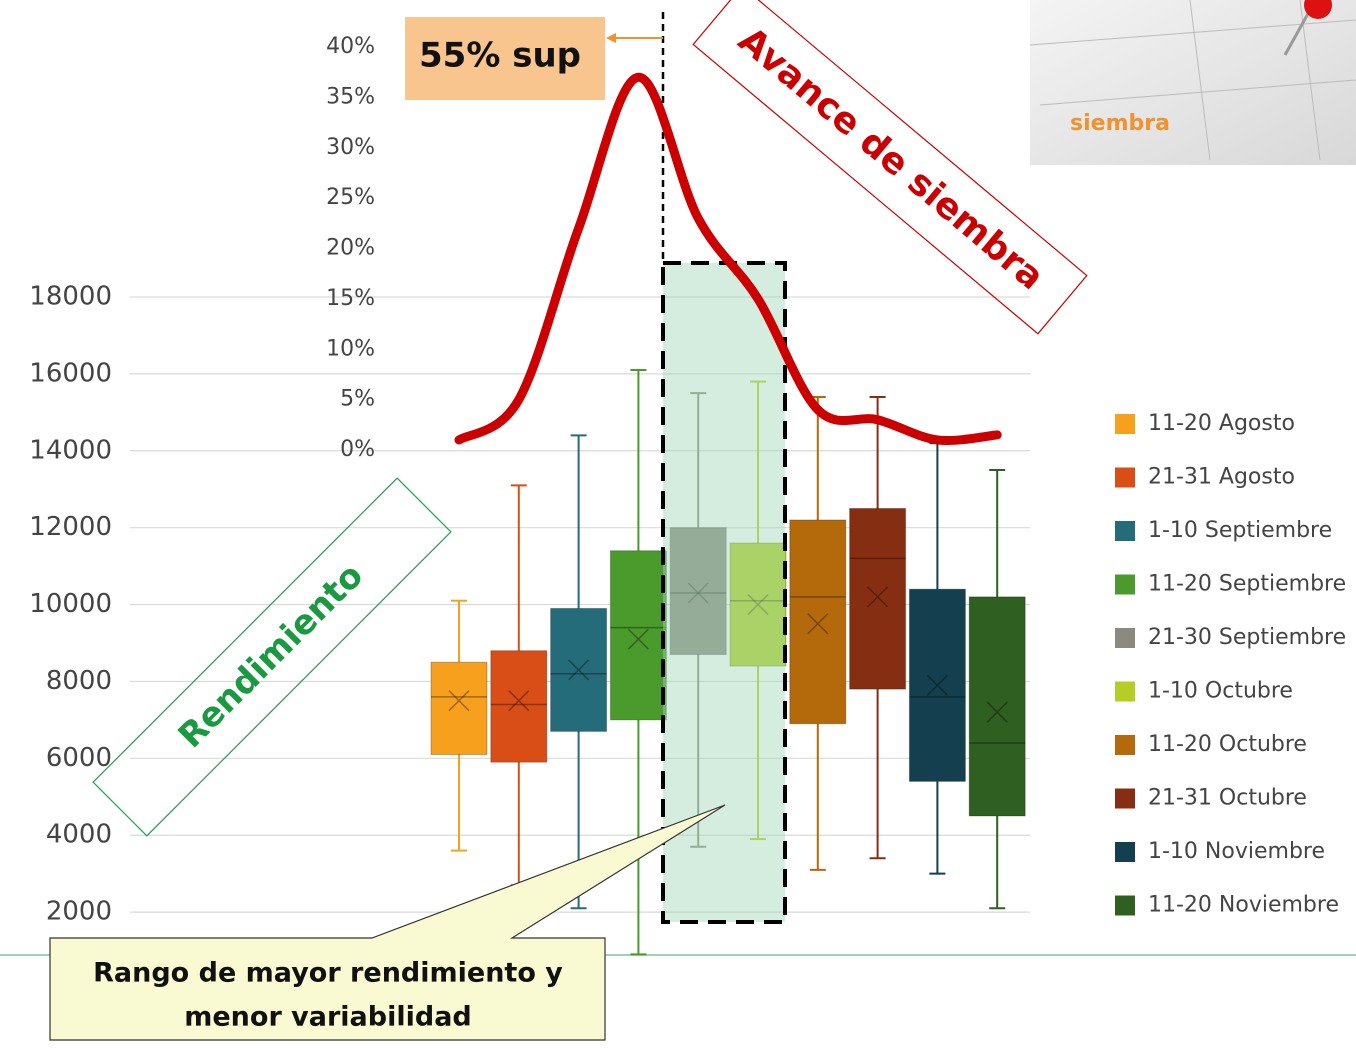 Image resolution: width=1356 pixels, height=1051 pixels. I want to click on y2-tick-label: 15%, so click(350, 298).